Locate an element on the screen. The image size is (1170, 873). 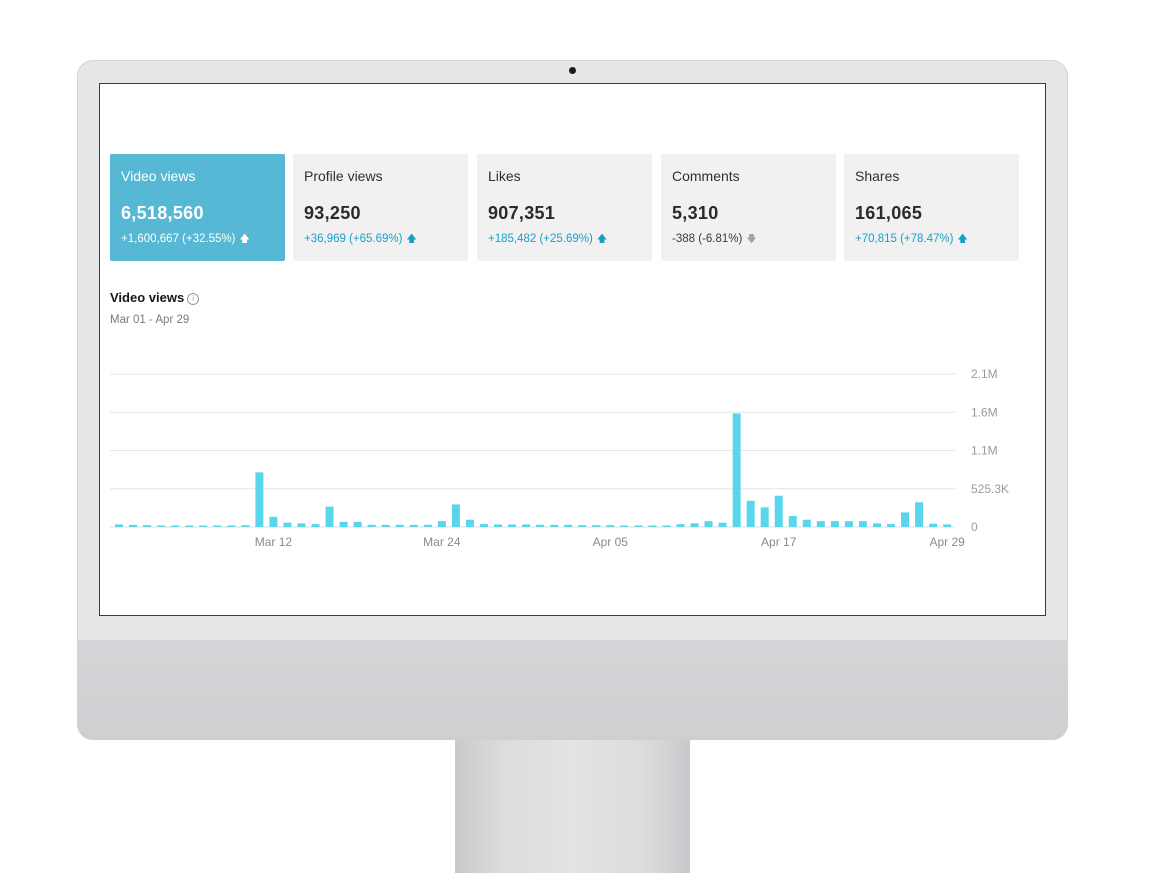
x-tick-label: Apr 29 is located at coordinates (947, 542).